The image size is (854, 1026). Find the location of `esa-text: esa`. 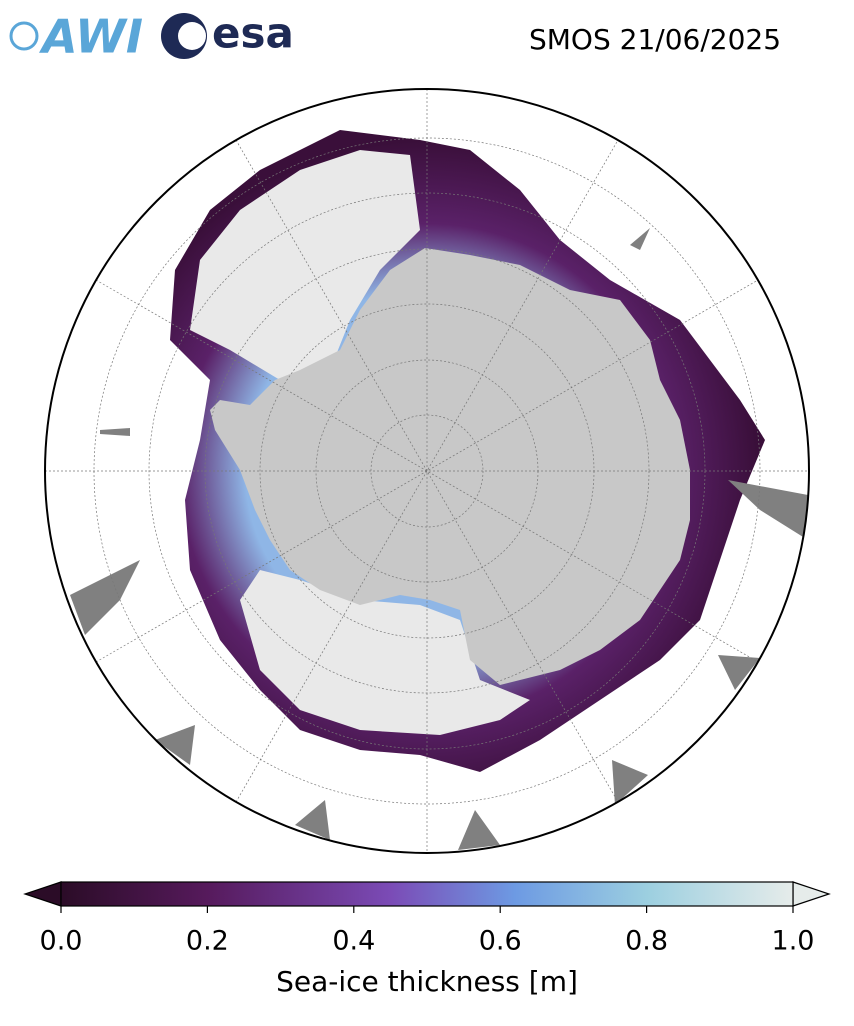

esa-text: esa is located at coordinates (253, 33).